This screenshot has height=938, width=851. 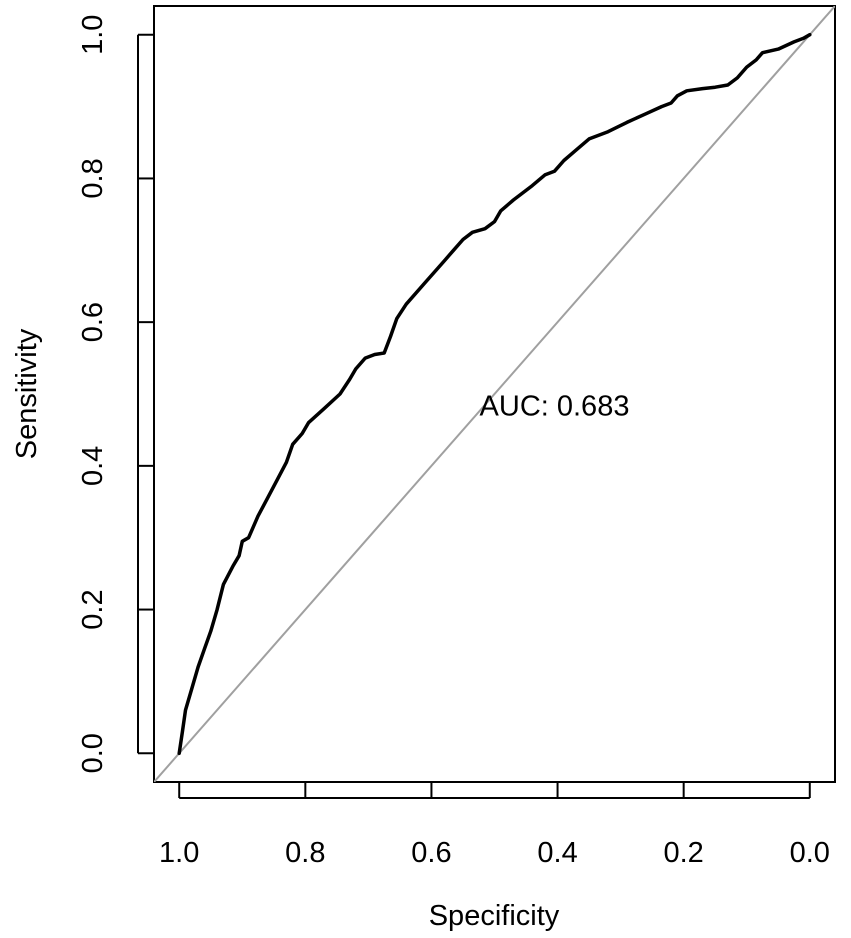 I want to click on x-tick-label: 0.6, so click(x=431, y=853).